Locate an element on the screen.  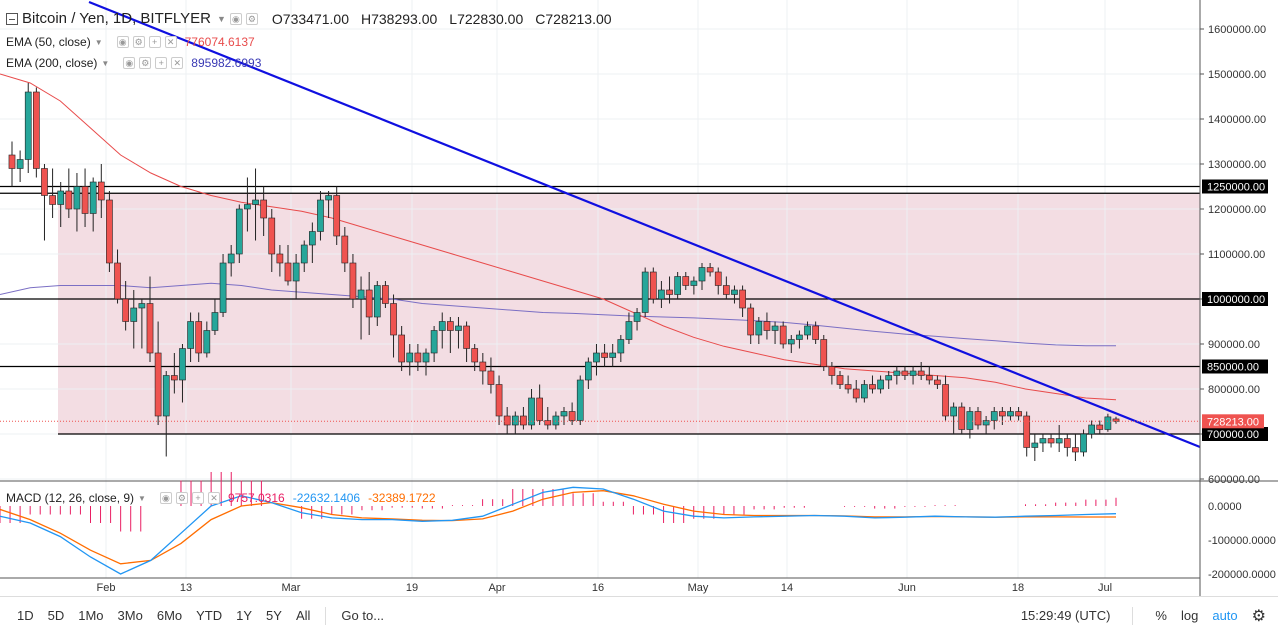
ema50-label: EMA (50, close) is located at coordinates (48, 42).